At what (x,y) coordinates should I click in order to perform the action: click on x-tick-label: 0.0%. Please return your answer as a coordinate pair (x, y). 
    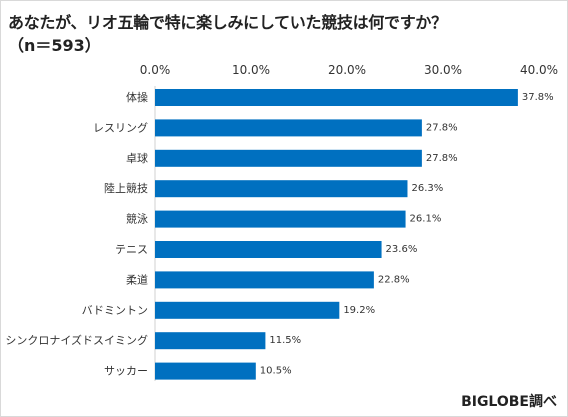
    Looking at the image, I should click on (155, 70).